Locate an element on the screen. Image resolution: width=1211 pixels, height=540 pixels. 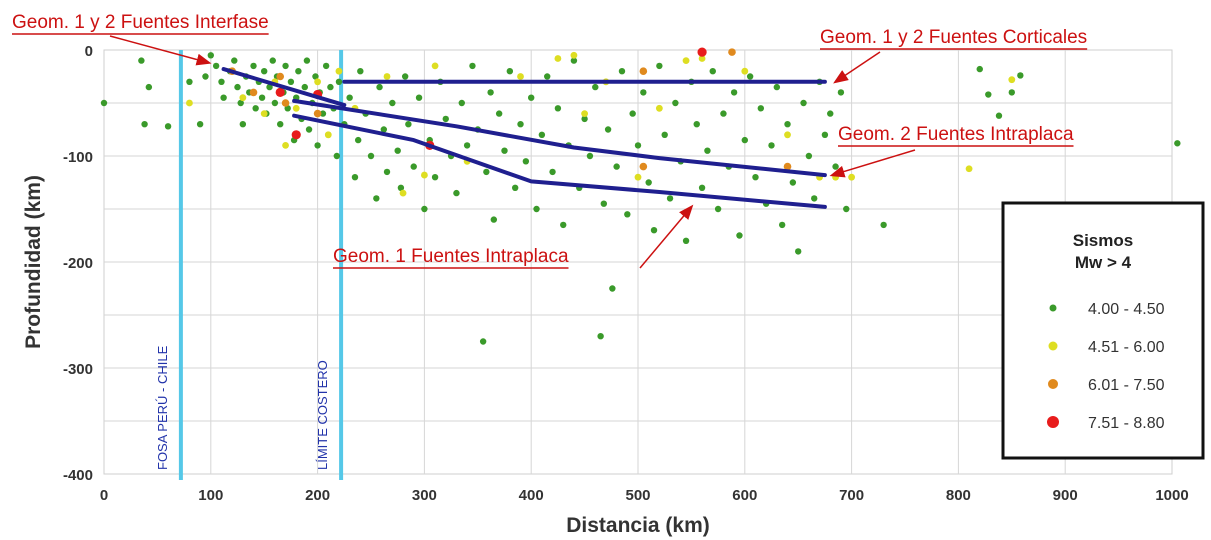
legend-title-line2: Mw > 4 is located at coordinates (1103, 262).